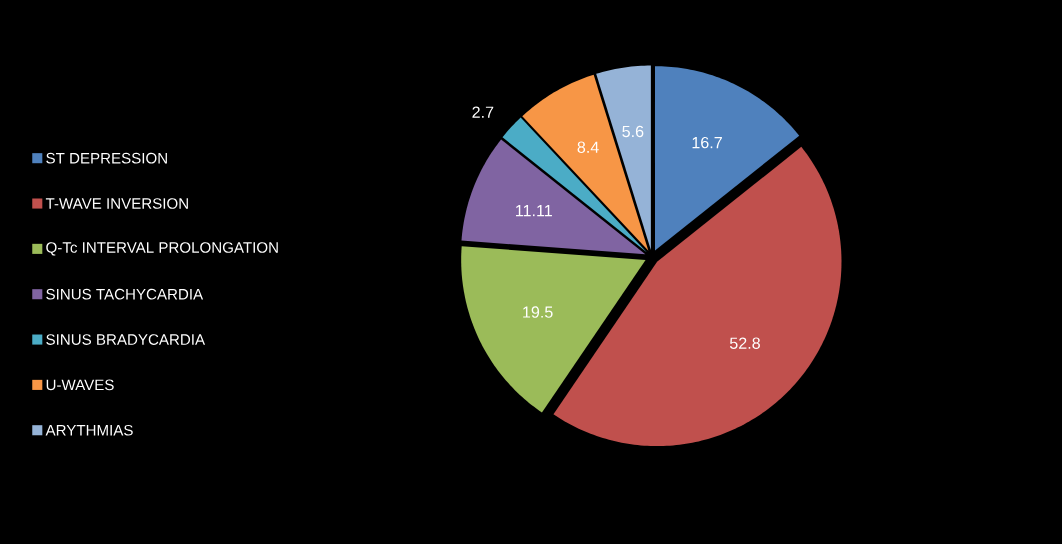  Describe the element at coordinates (126, 339) in the screenshot. I see `legend-label: SINUS BRADYCARDIA` at that location.